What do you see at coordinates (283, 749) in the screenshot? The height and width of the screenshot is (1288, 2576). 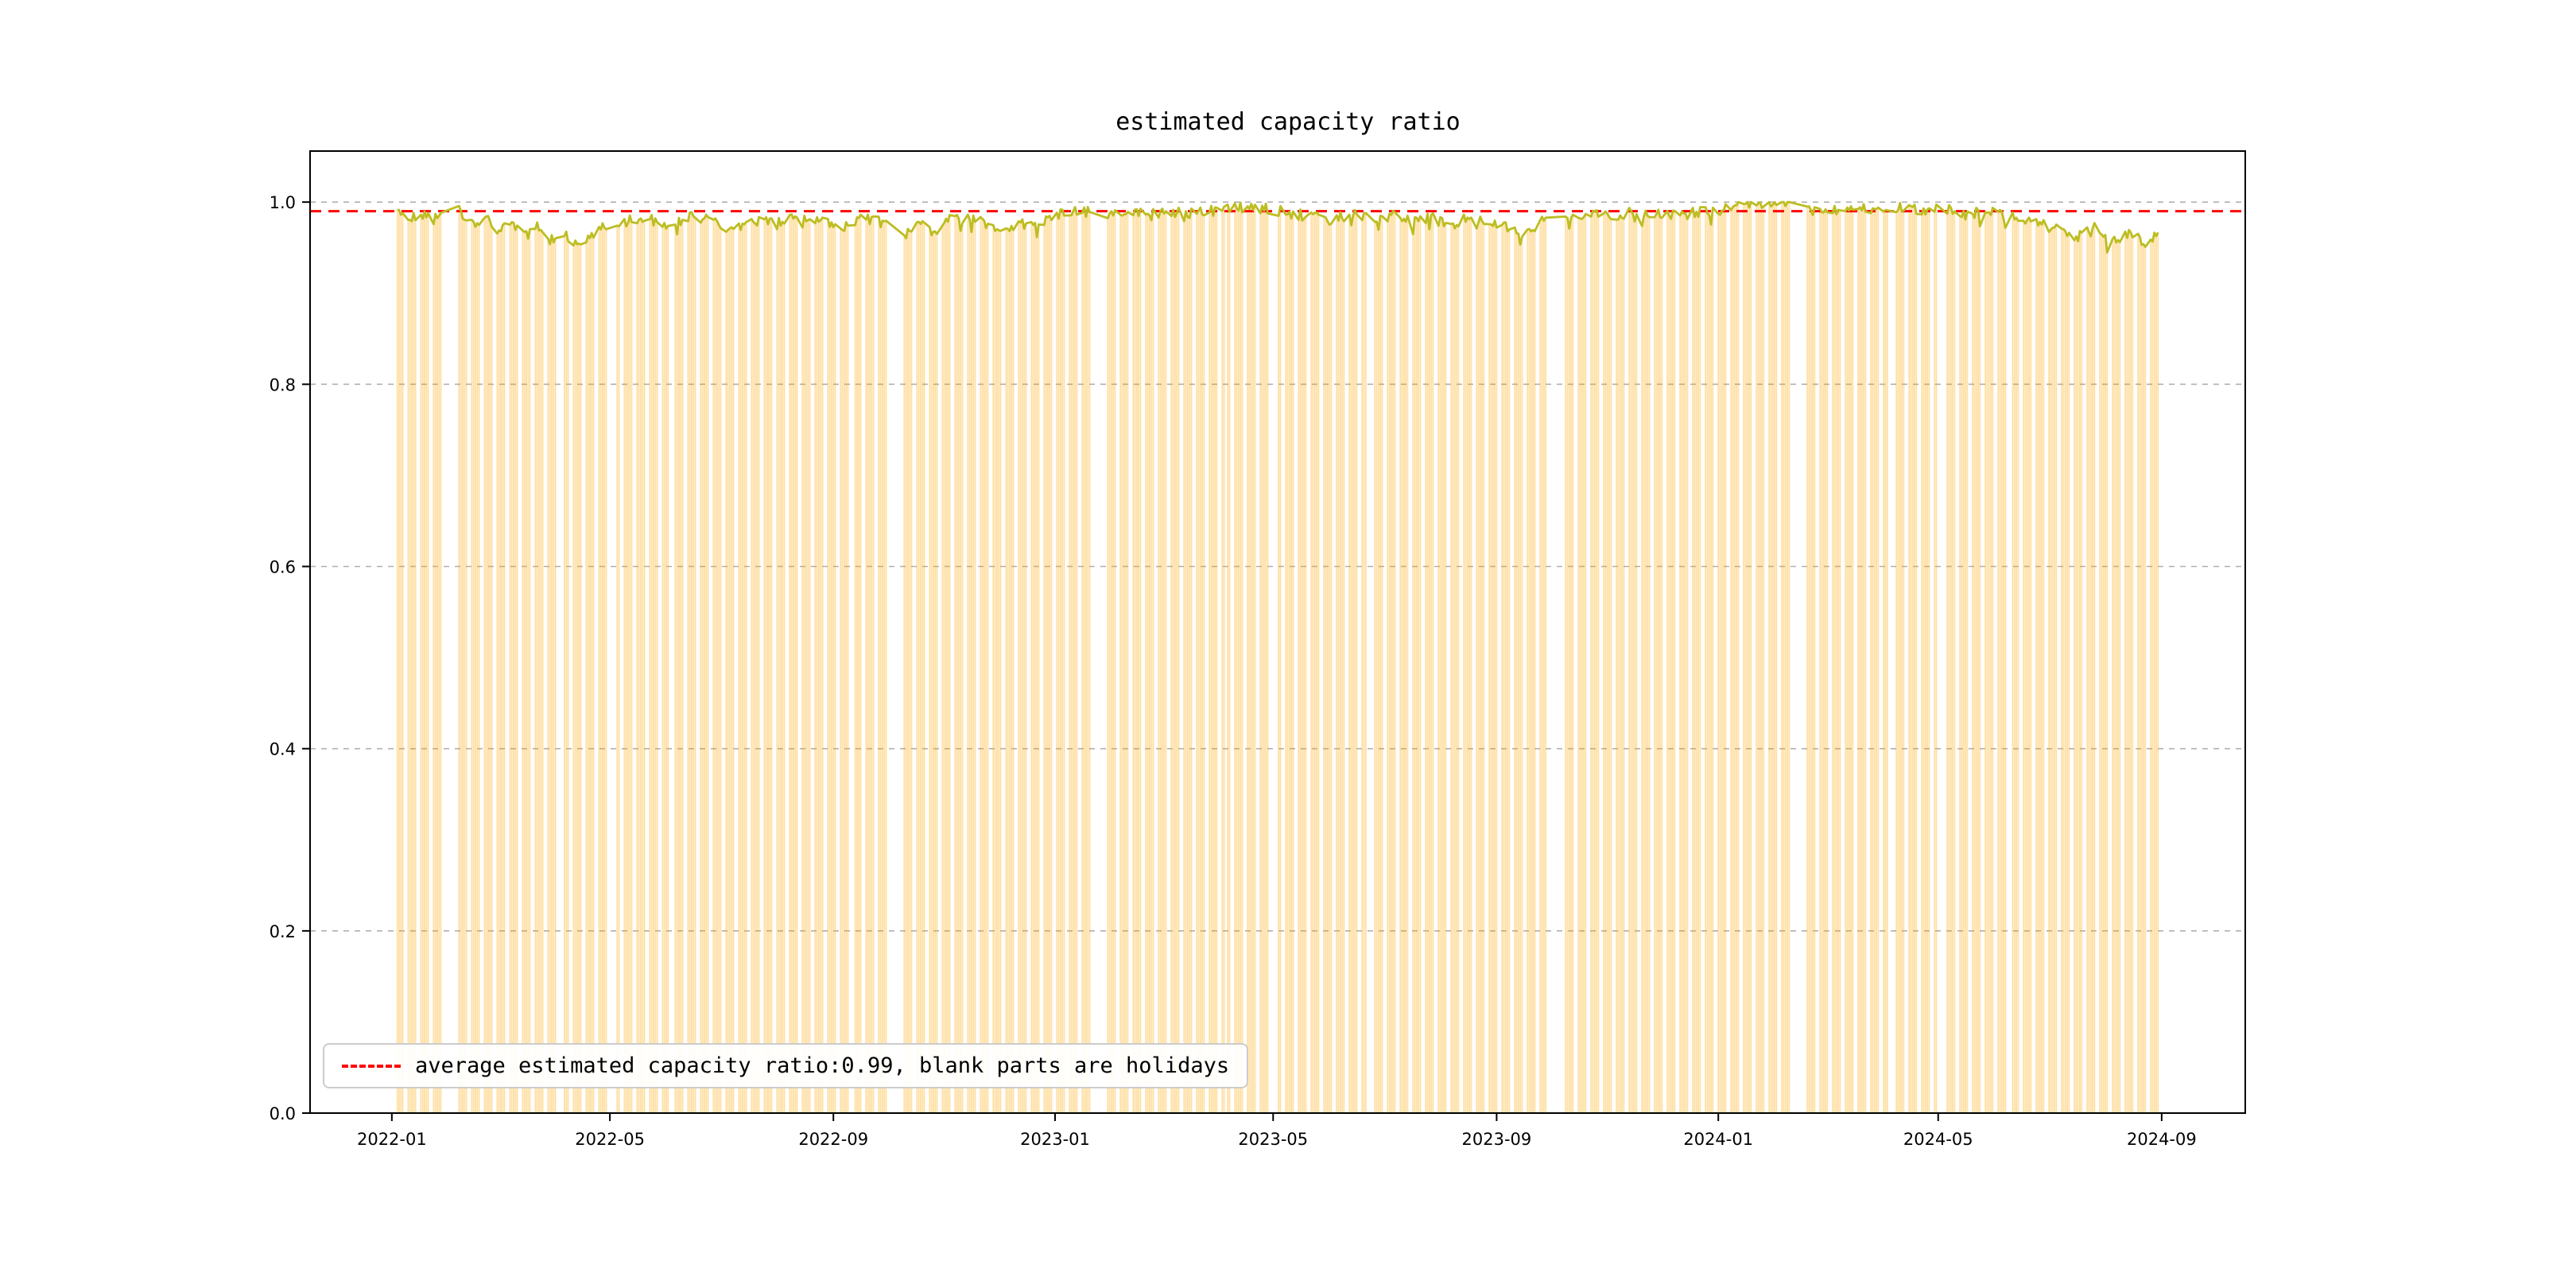 I see `y-tick-label: 0.4` at bounding box center [283, 749].